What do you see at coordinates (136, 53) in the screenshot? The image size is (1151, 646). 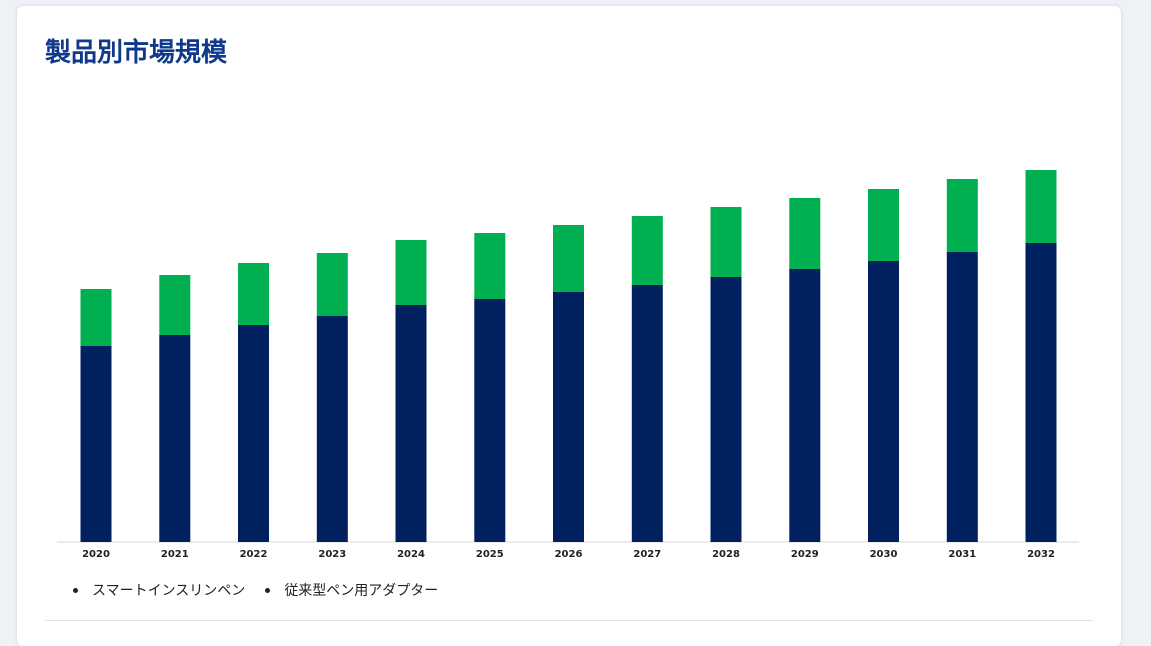 I see `chart-title: 製品別市場規模` at bounding box center [136, 53].